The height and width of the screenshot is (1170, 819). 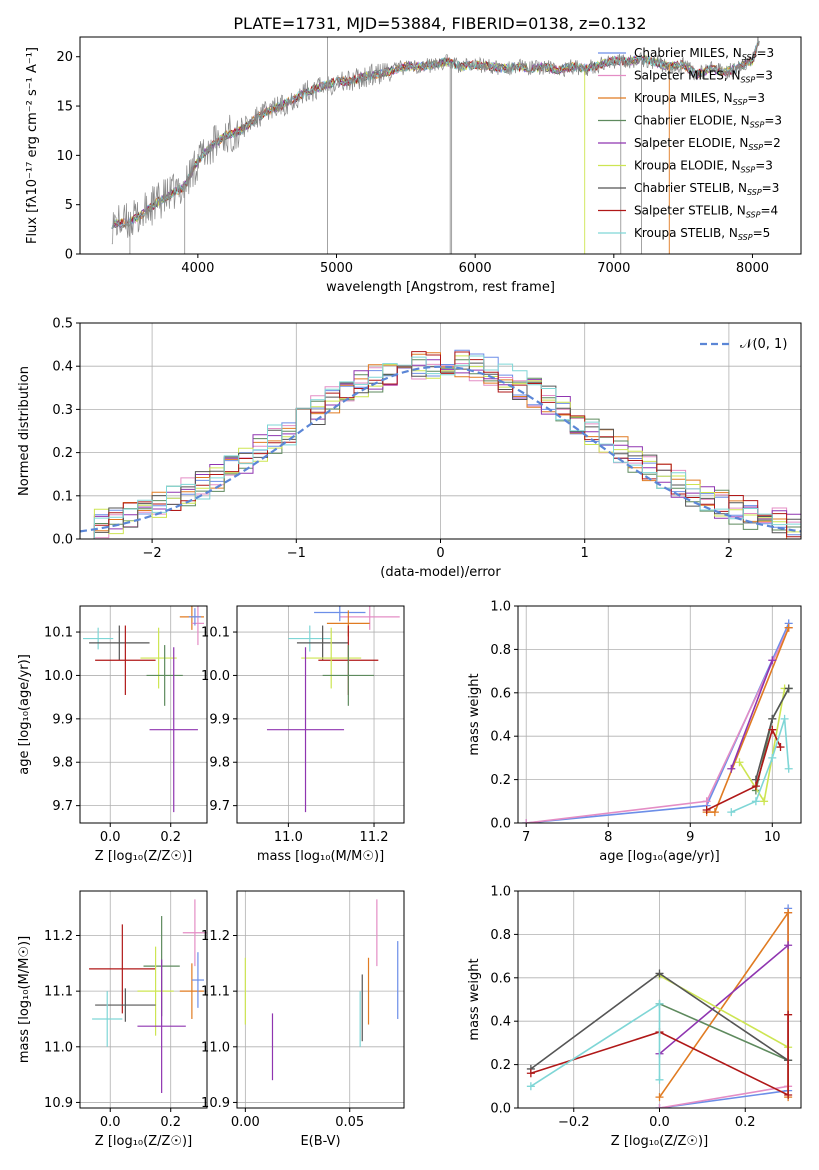 I want to click on legend-entry: Salpeter ELODIE, NSSP=2, so click(x=707, y=144).